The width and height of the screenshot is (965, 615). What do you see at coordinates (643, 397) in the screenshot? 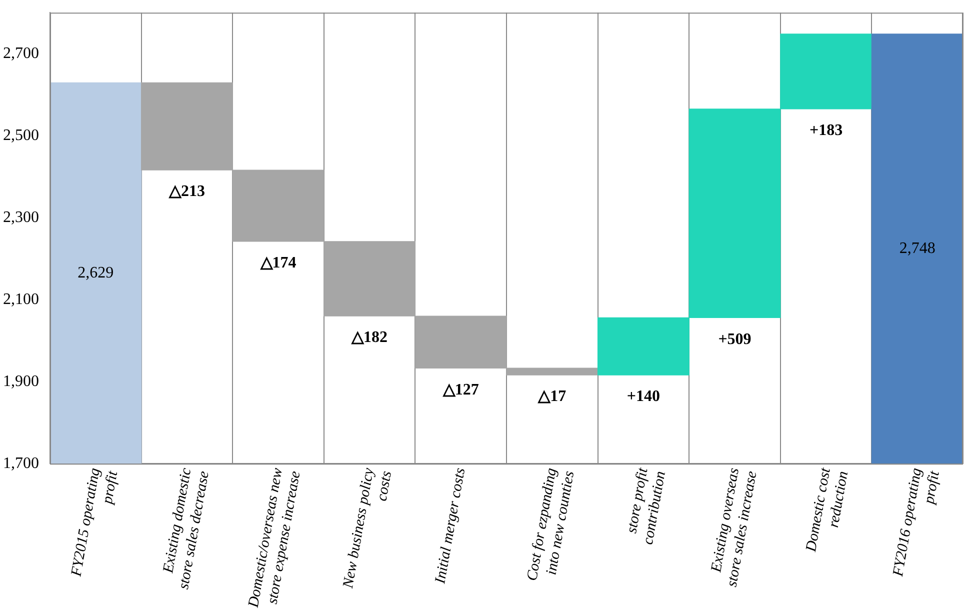
I see `data-label: +140` at bounding box center [643, 397].